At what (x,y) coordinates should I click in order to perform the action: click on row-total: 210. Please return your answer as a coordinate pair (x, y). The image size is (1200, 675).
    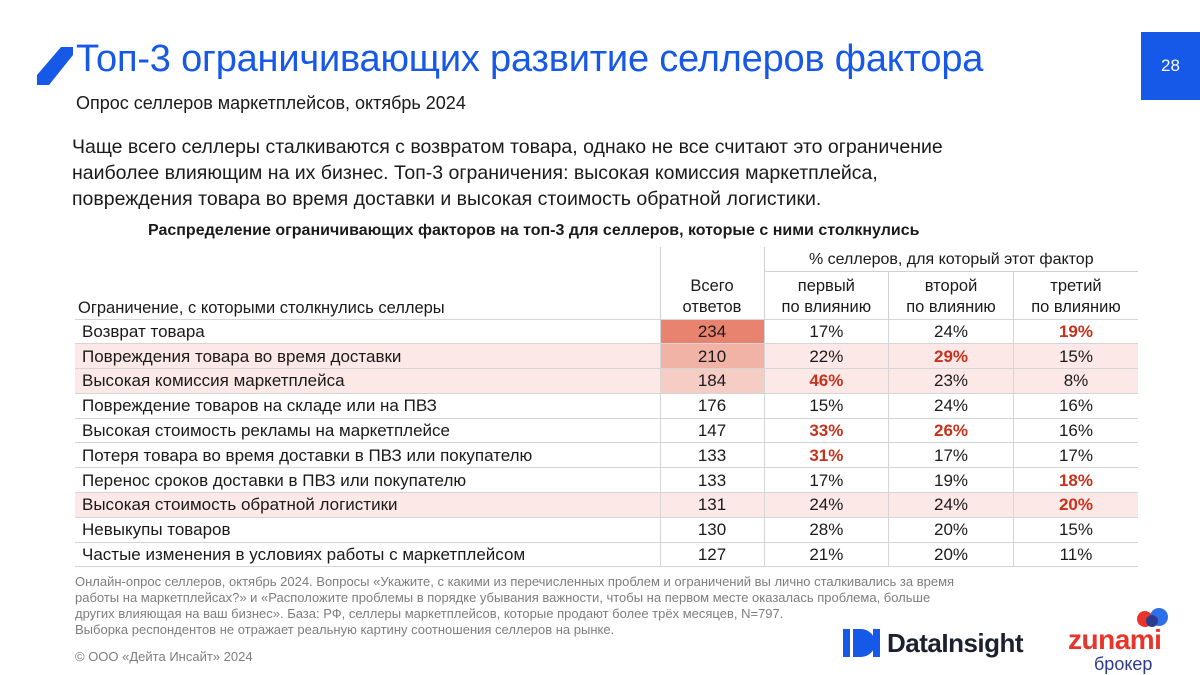
    Looking at the image, I should click on (711, 356).